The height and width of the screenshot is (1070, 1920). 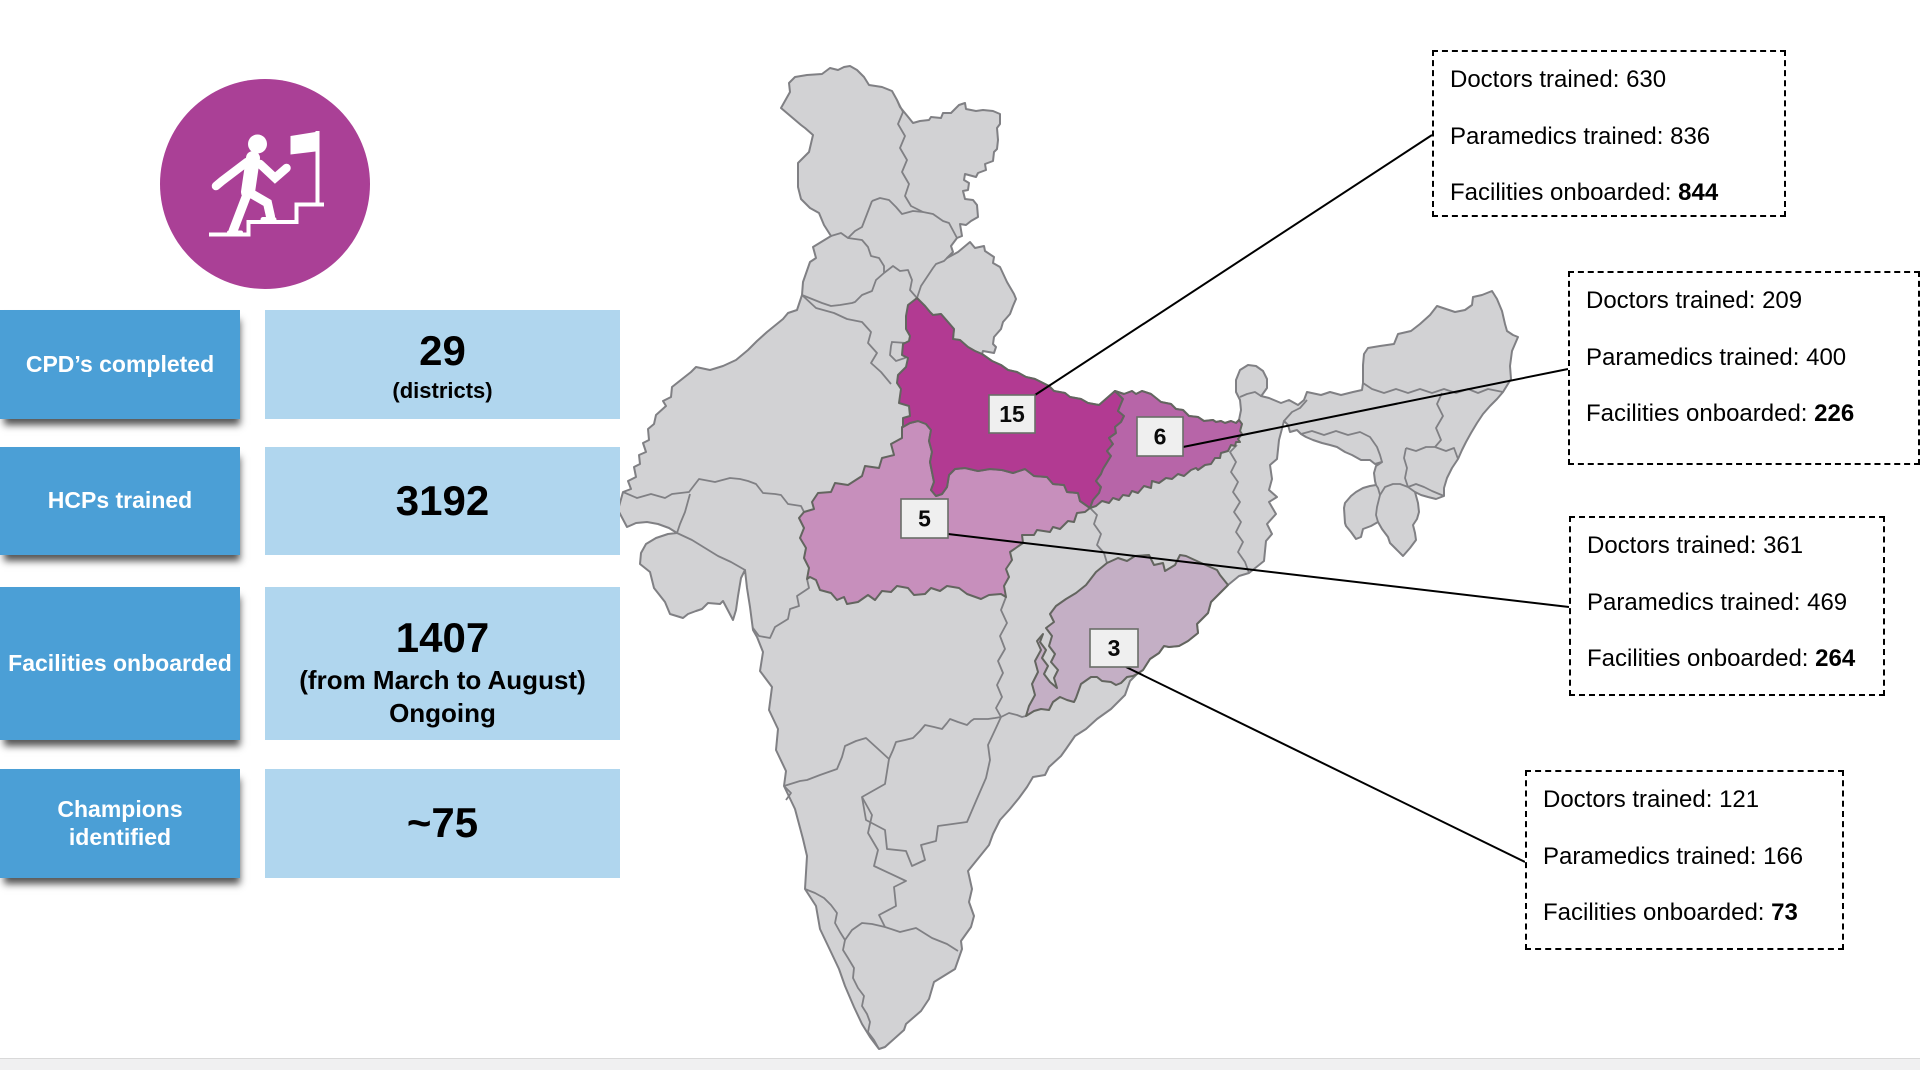 I want to click on svg-text: 15, so click(x=1012, y=414).